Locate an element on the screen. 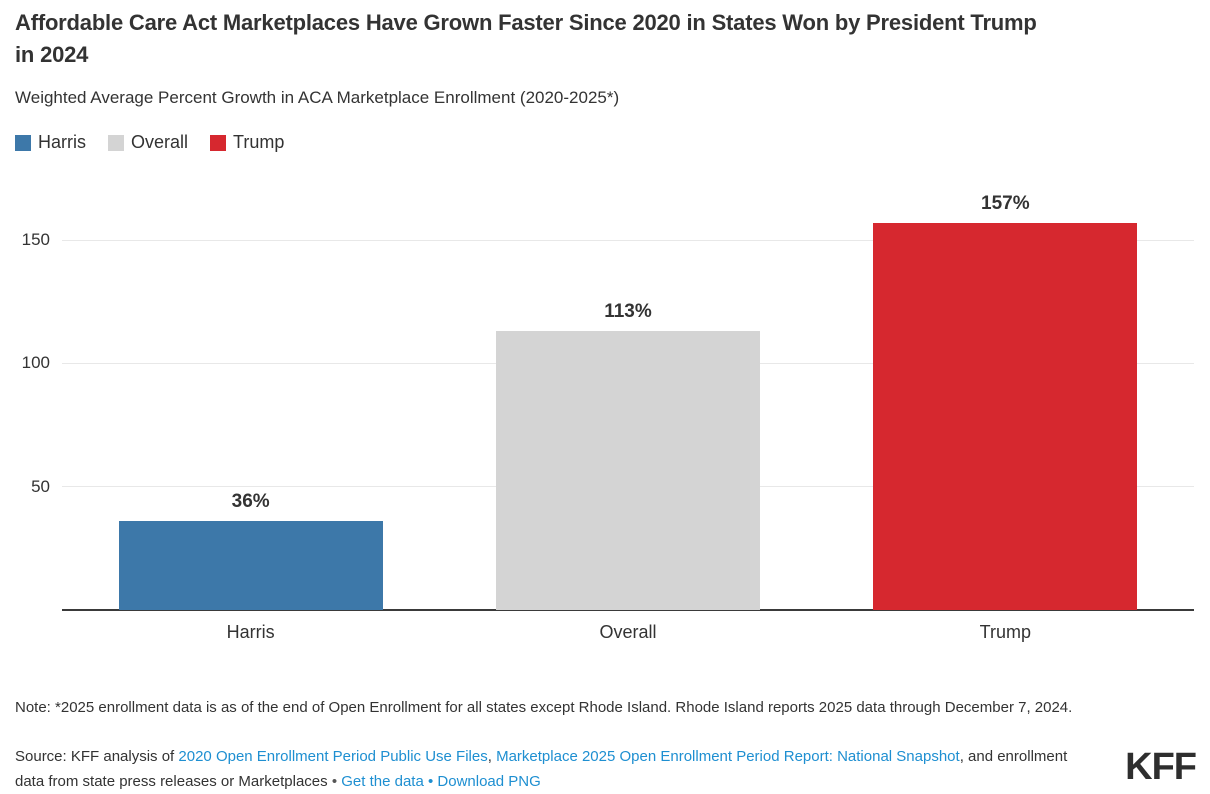 The height and width of the screenshot is (794, 1210). legend-label: Overall is located at coordinates (160, 142).